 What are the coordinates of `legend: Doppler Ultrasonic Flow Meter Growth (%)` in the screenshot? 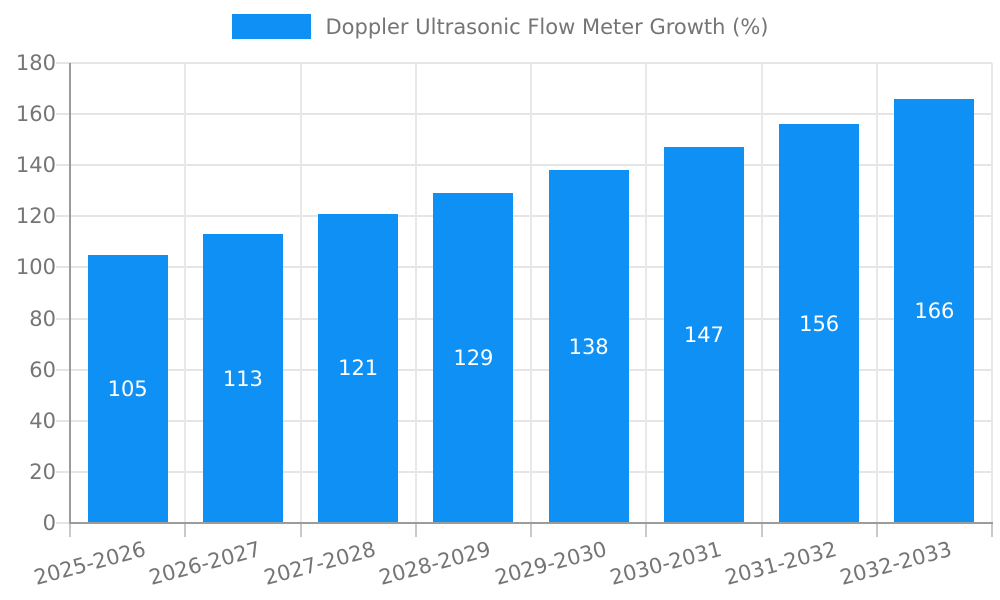 It's located at (500, 26).